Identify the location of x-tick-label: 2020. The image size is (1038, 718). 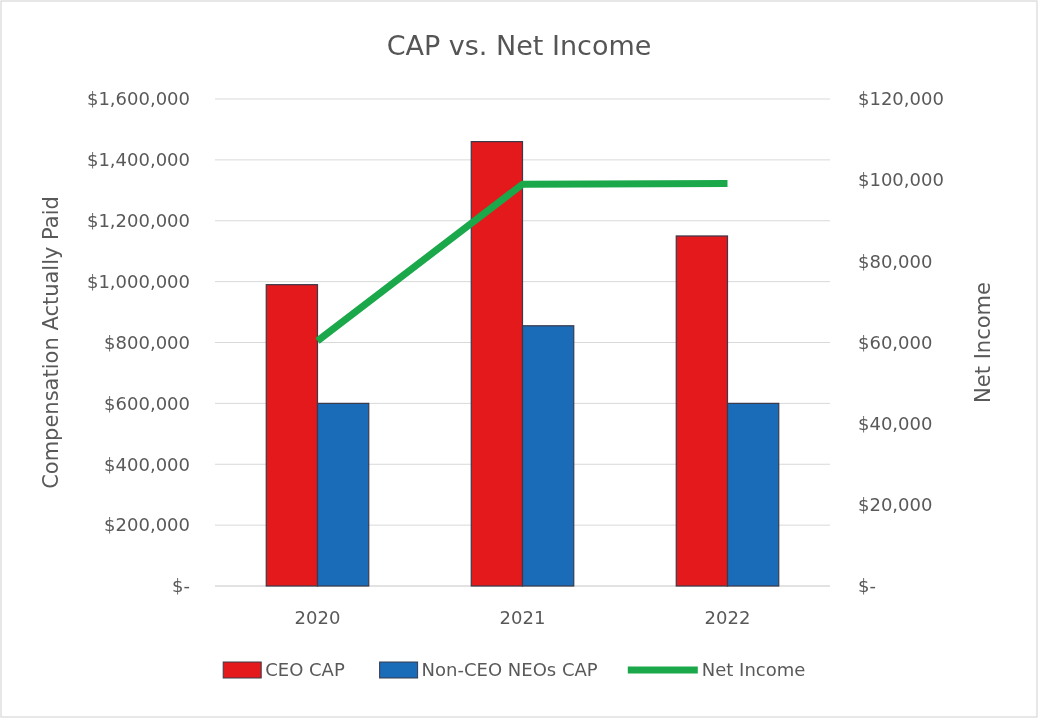
(317, 617).